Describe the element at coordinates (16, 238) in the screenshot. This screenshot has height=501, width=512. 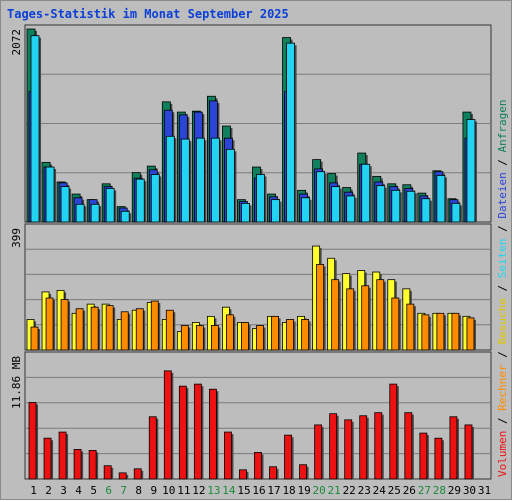
I see `axis-max-label-visits: 399` at that location.